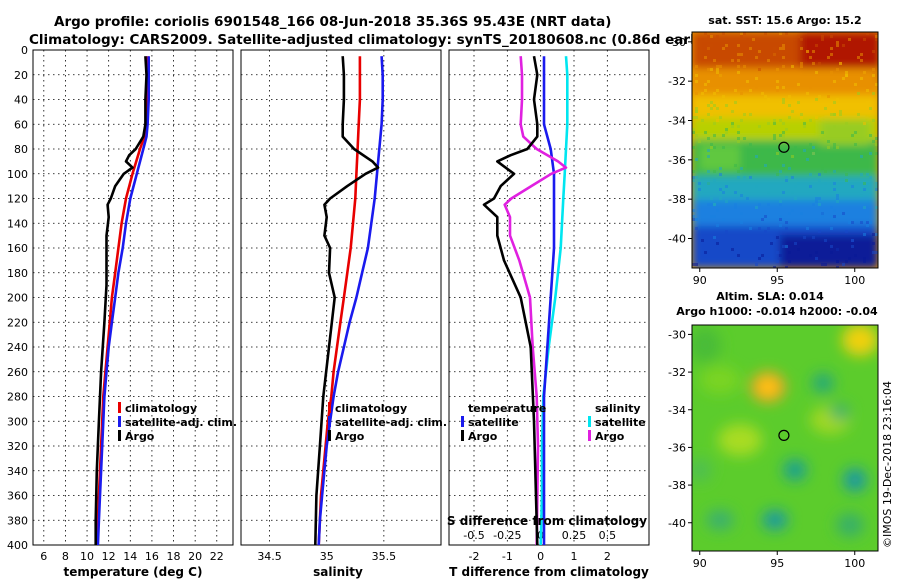 This screenshot has width=900, height=580. Describe the element at coordinates (785, 438) in the screenshot. I see `sla-map-field` at that location.